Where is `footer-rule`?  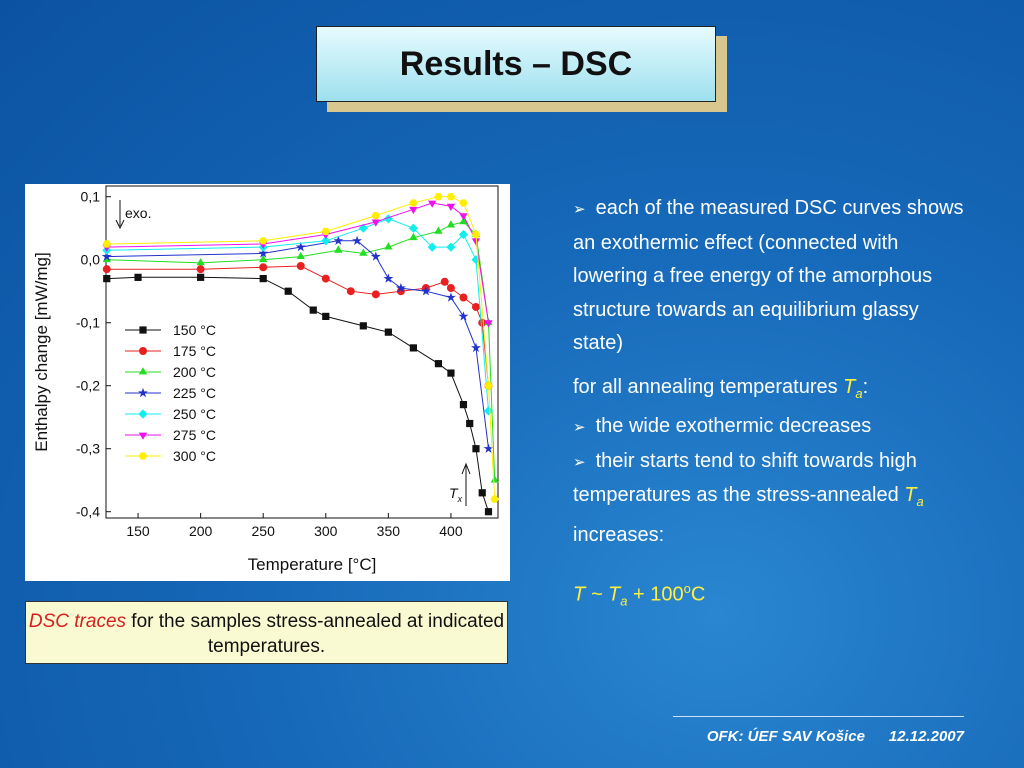 footer-rule is located at coordinates (818, 716).